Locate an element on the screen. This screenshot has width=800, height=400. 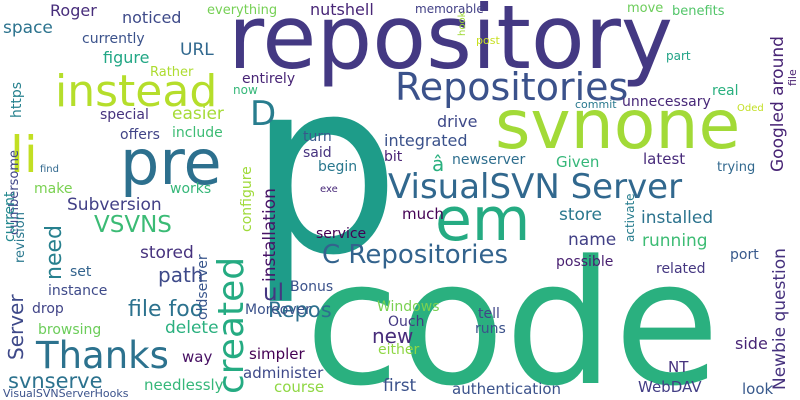
word-googled-around: Googled around is located at coordinates (778, 104).